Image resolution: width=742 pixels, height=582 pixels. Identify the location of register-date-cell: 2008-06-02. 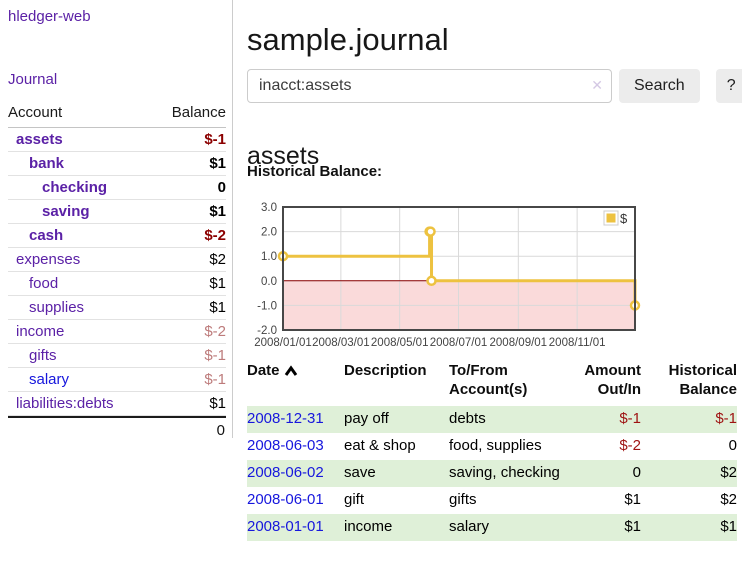
(295, 473).